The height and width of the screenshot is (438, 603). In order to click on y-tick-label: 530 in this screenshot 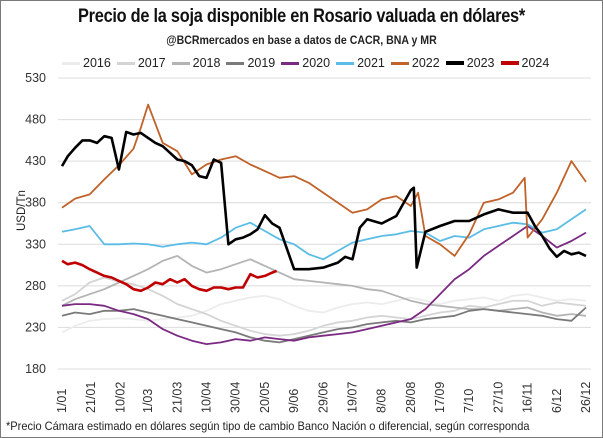, I will do `click(35, 78)`.